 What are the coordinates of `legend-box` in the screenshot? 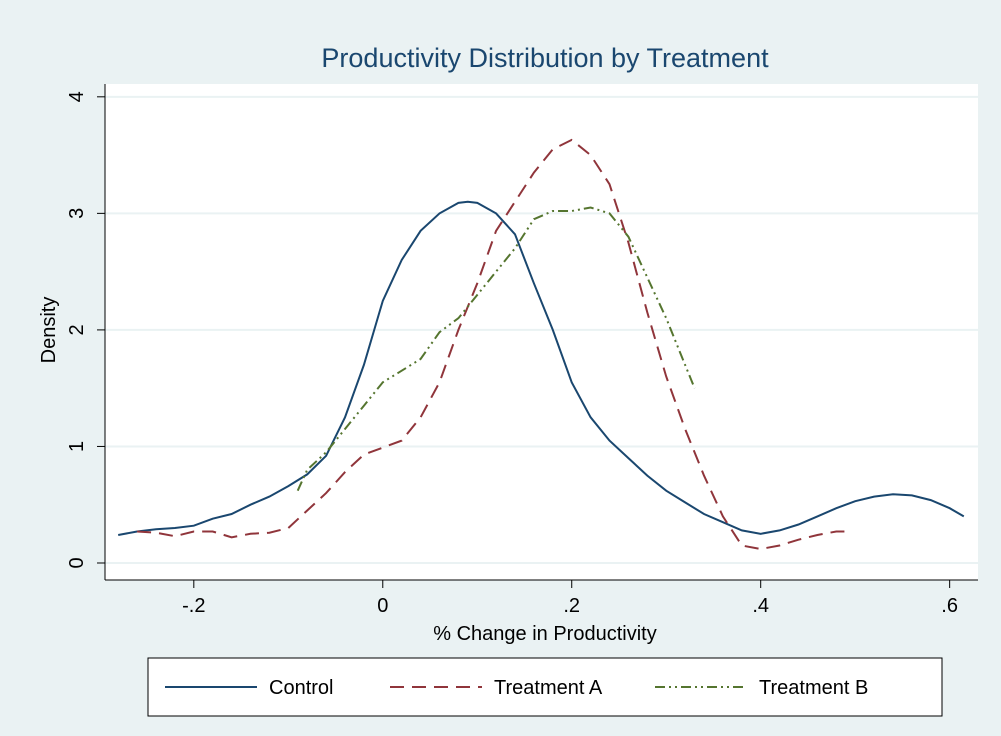 It's located at (545, 687).